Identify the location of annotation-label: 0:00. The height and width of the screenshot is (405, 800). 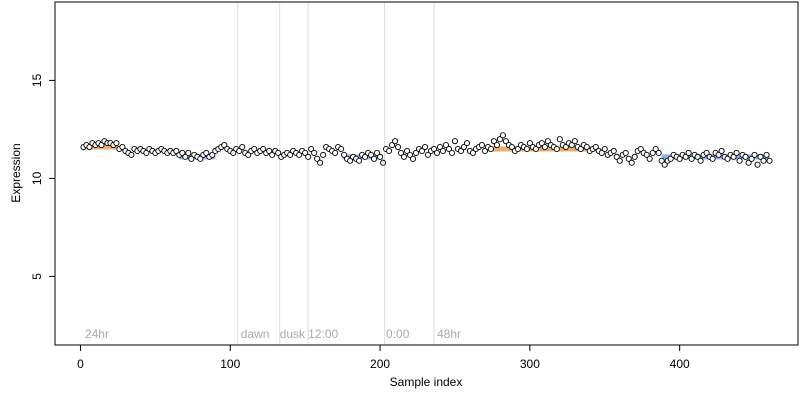
(398, 334).